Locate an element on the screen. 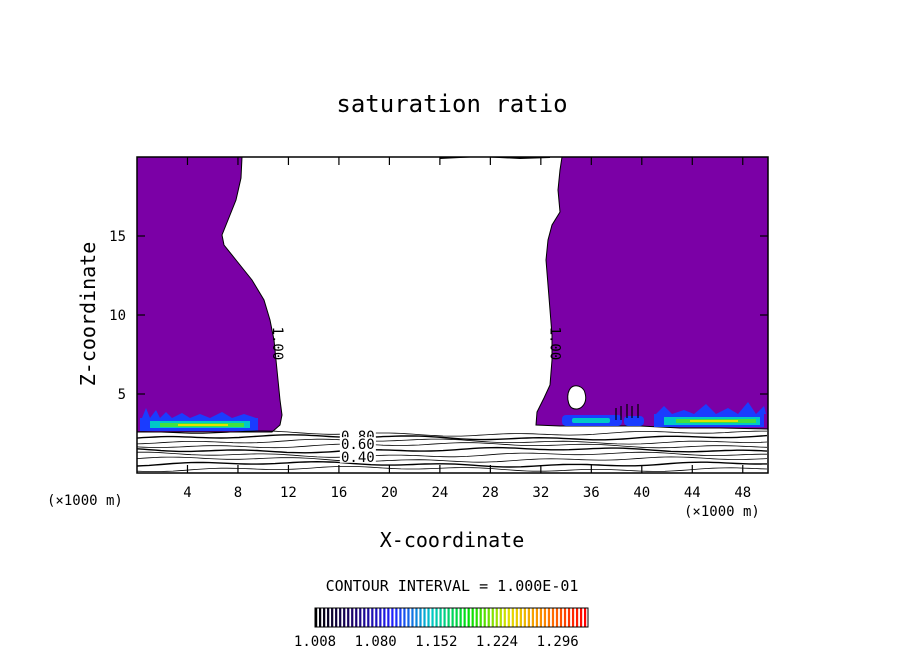  y-tick-label: 15 is located at coordinates (117, 237).